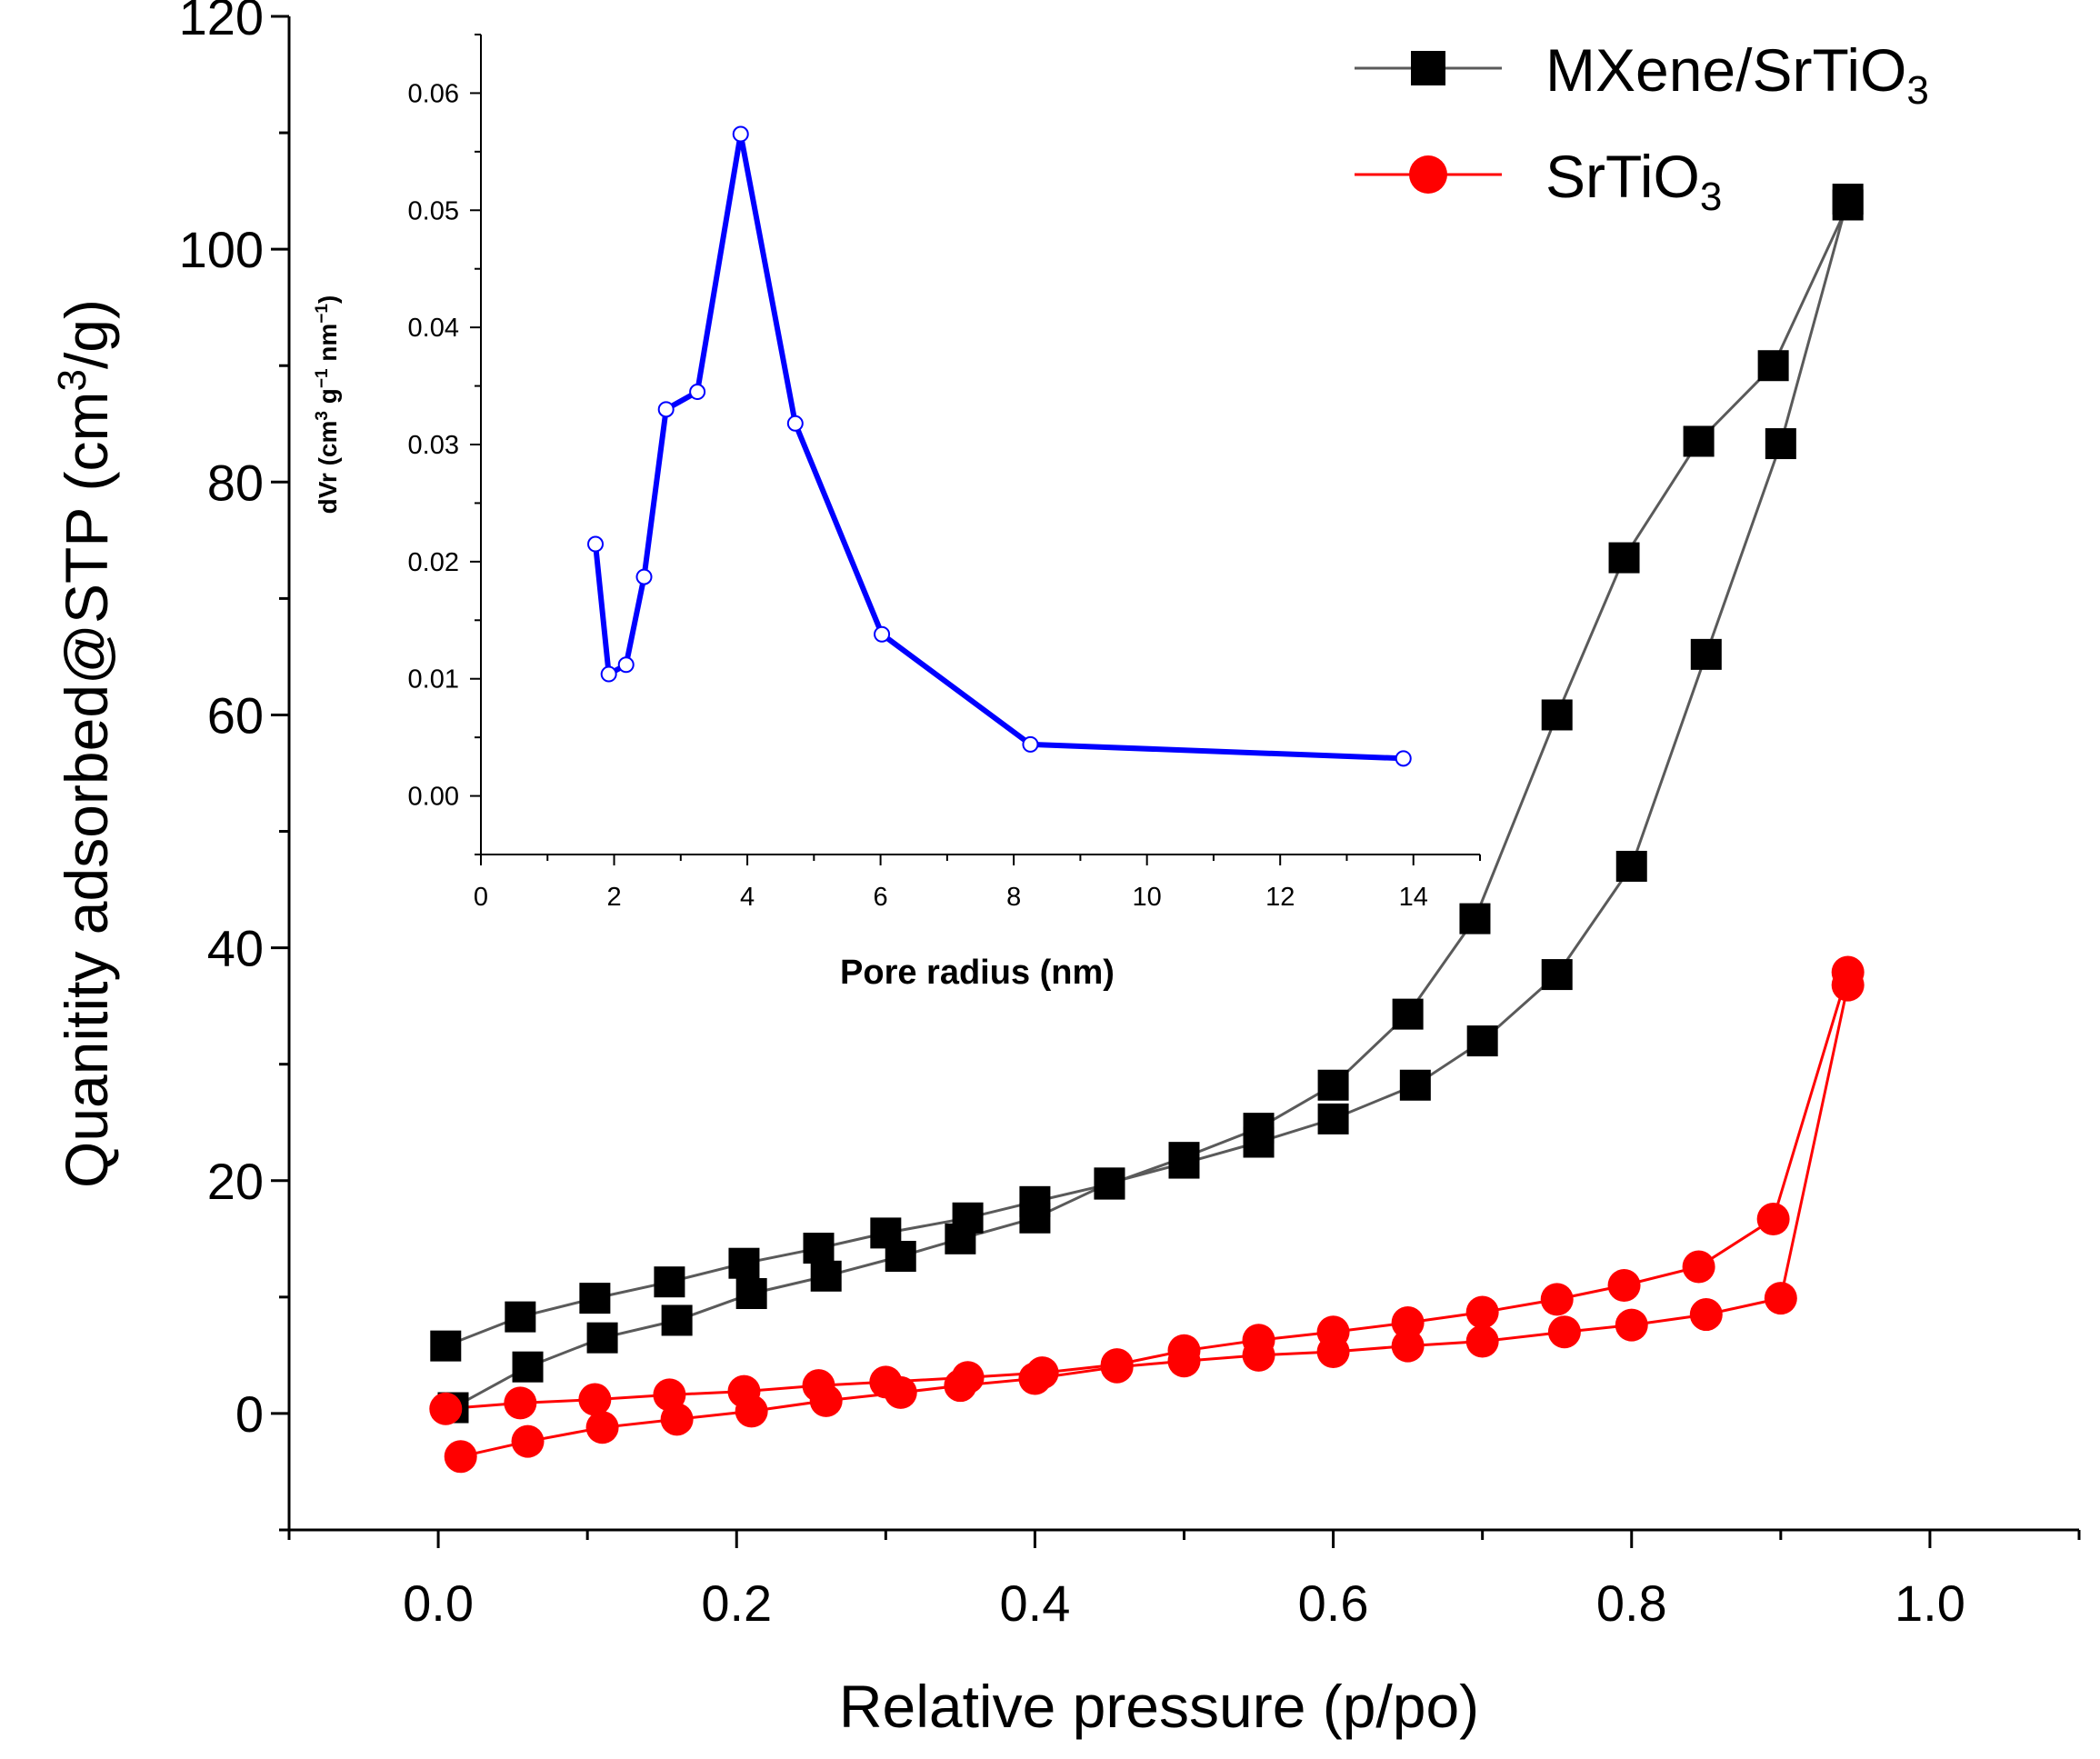  What do you see at coordinates (323, 378) in the screenshot?
I see `inset-y-title-sup2: −1` at bounding box center [323, 378].